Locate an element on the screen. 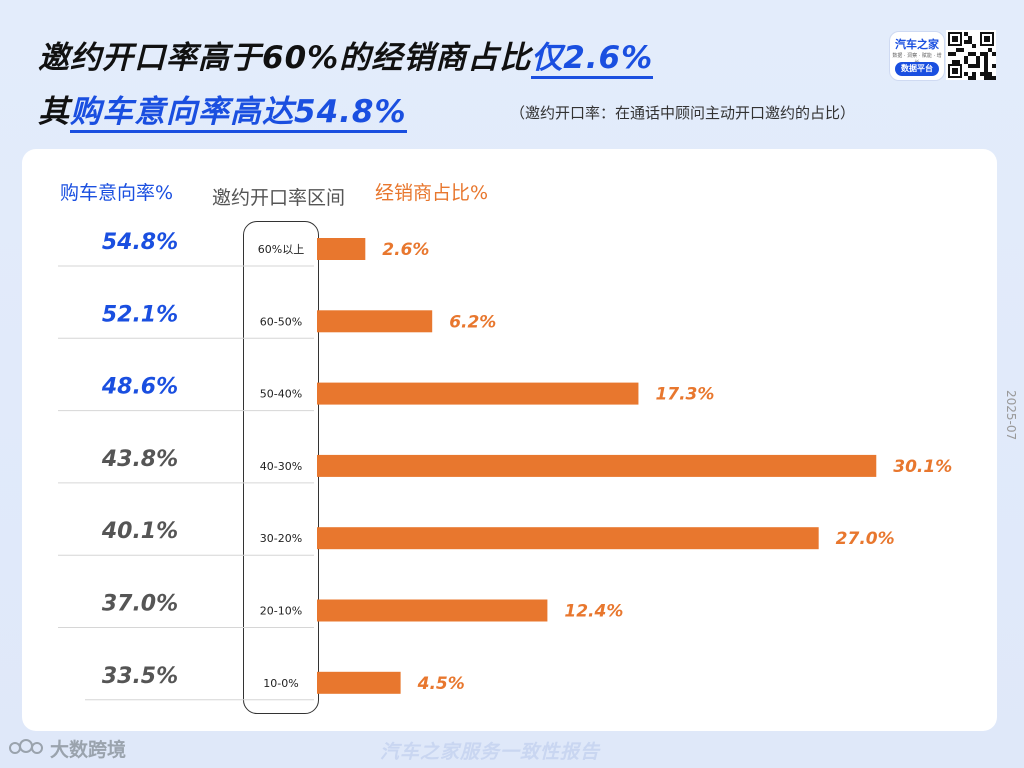 The width and height of the screenshot is (1024, 768). range-label: 60%以上 is located at coordinates (281, 249).